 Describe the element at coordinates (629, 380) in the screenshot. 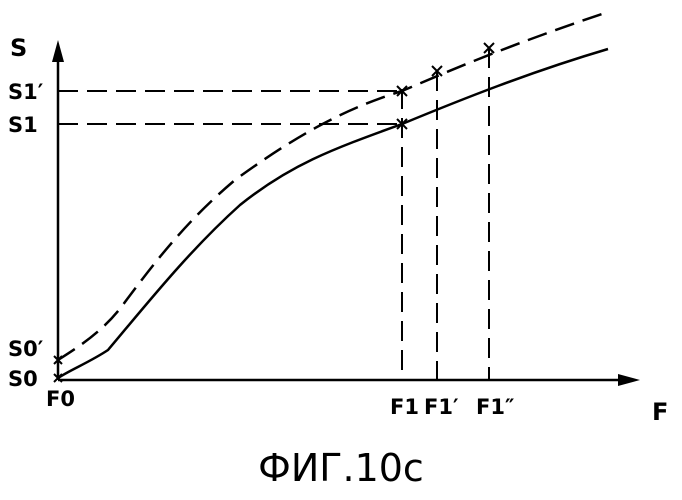

I see `x-axis-arrow` at that location.